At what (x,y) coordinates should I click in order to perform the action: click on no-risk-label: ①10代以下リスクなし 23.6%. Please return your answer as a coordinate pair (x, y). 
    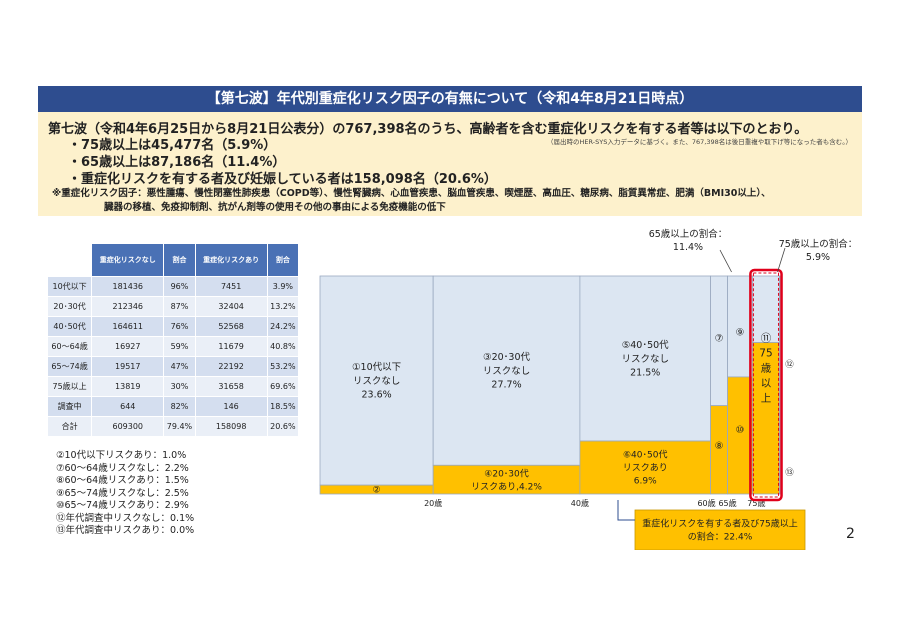
    Looking at the image, I should click on (376, 381).